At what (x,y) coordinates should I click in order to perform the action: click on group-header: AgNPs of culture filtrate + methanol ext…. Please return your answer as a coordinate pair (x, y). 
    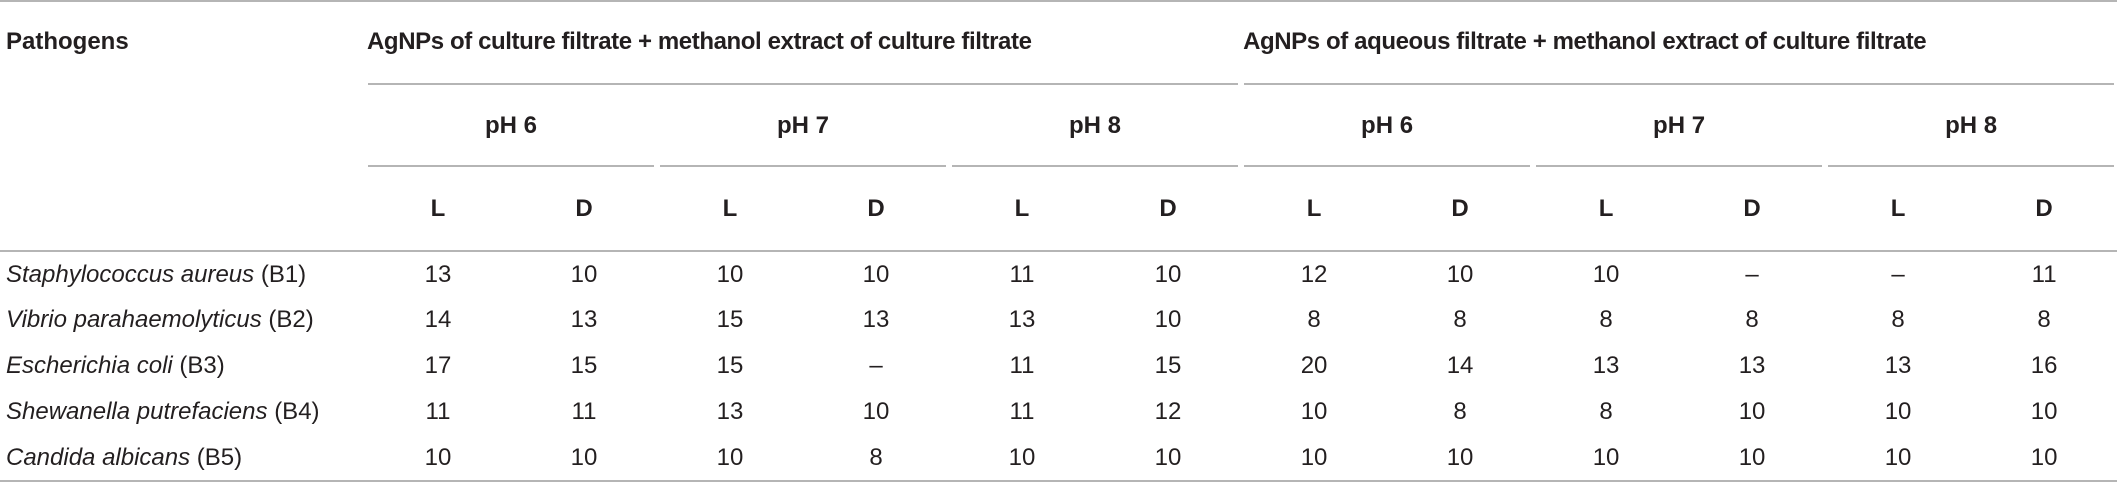
    Looking at the image, I should click on (803, 43).